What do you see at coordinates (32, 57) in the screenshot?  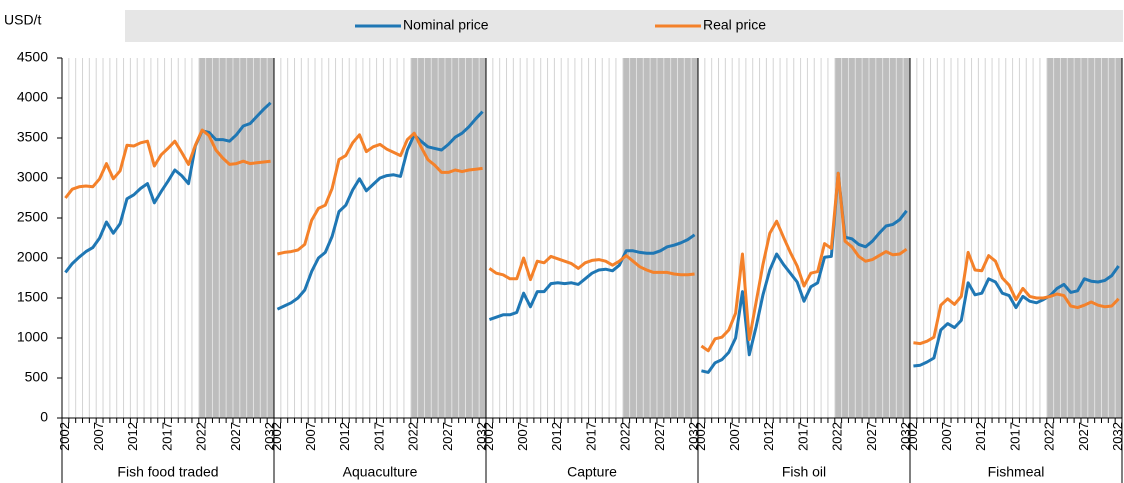 I see `y-tick-label: 4500` at bounding box center [32, 57].